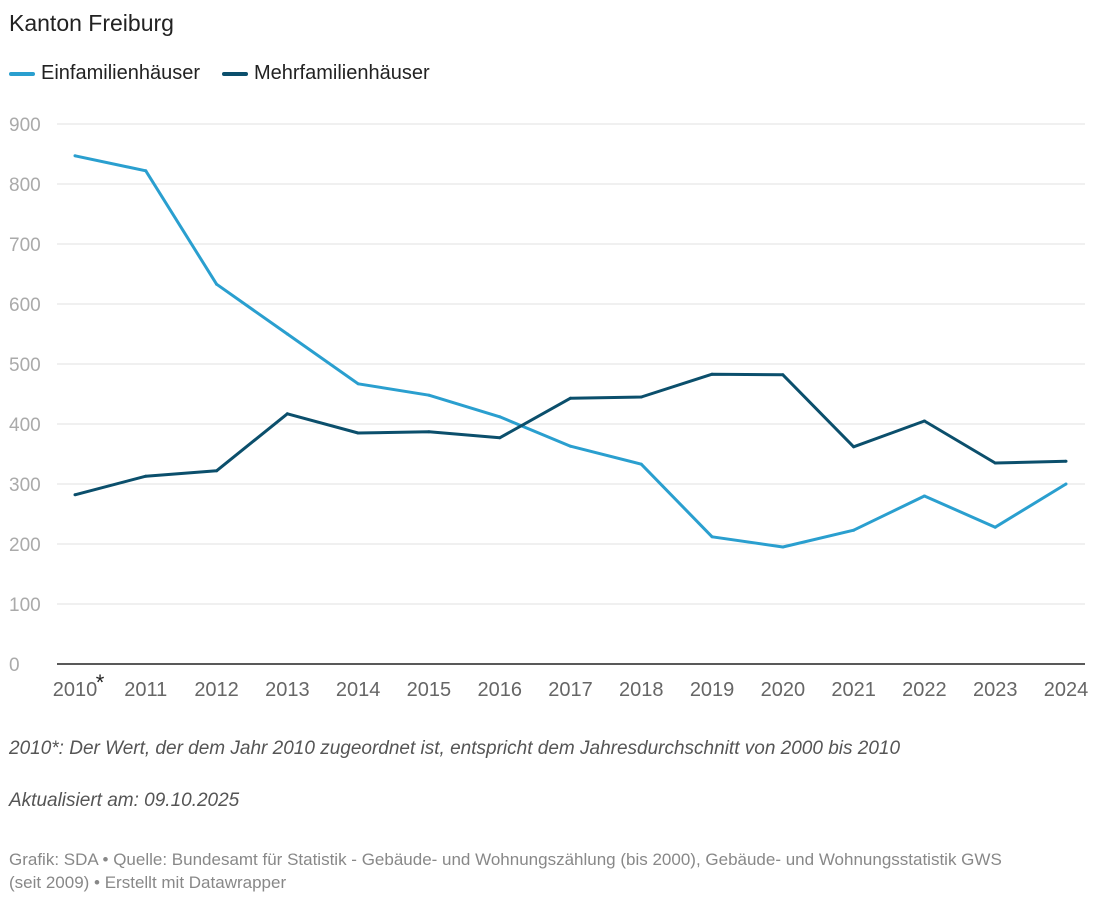  Describe the element at coordinates (783, 690) in the screenshot. I see `x-tick-label: 2020` at that location.